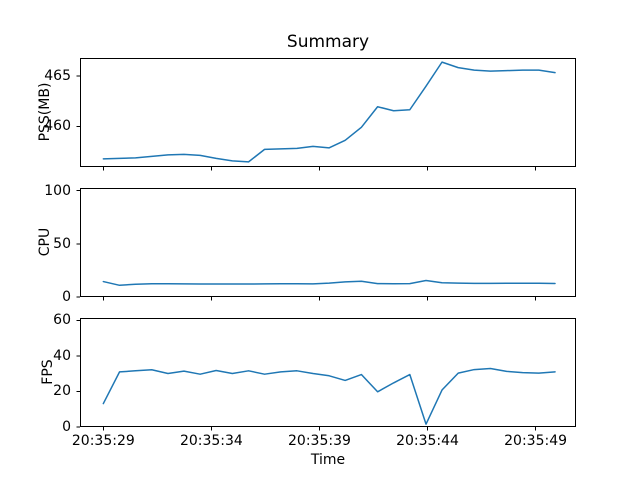 The image size is (640, 480). Describe the element at coordinates (536, 441) in the screenshot. I see `x-tick-label: 20:35:49` at that location.